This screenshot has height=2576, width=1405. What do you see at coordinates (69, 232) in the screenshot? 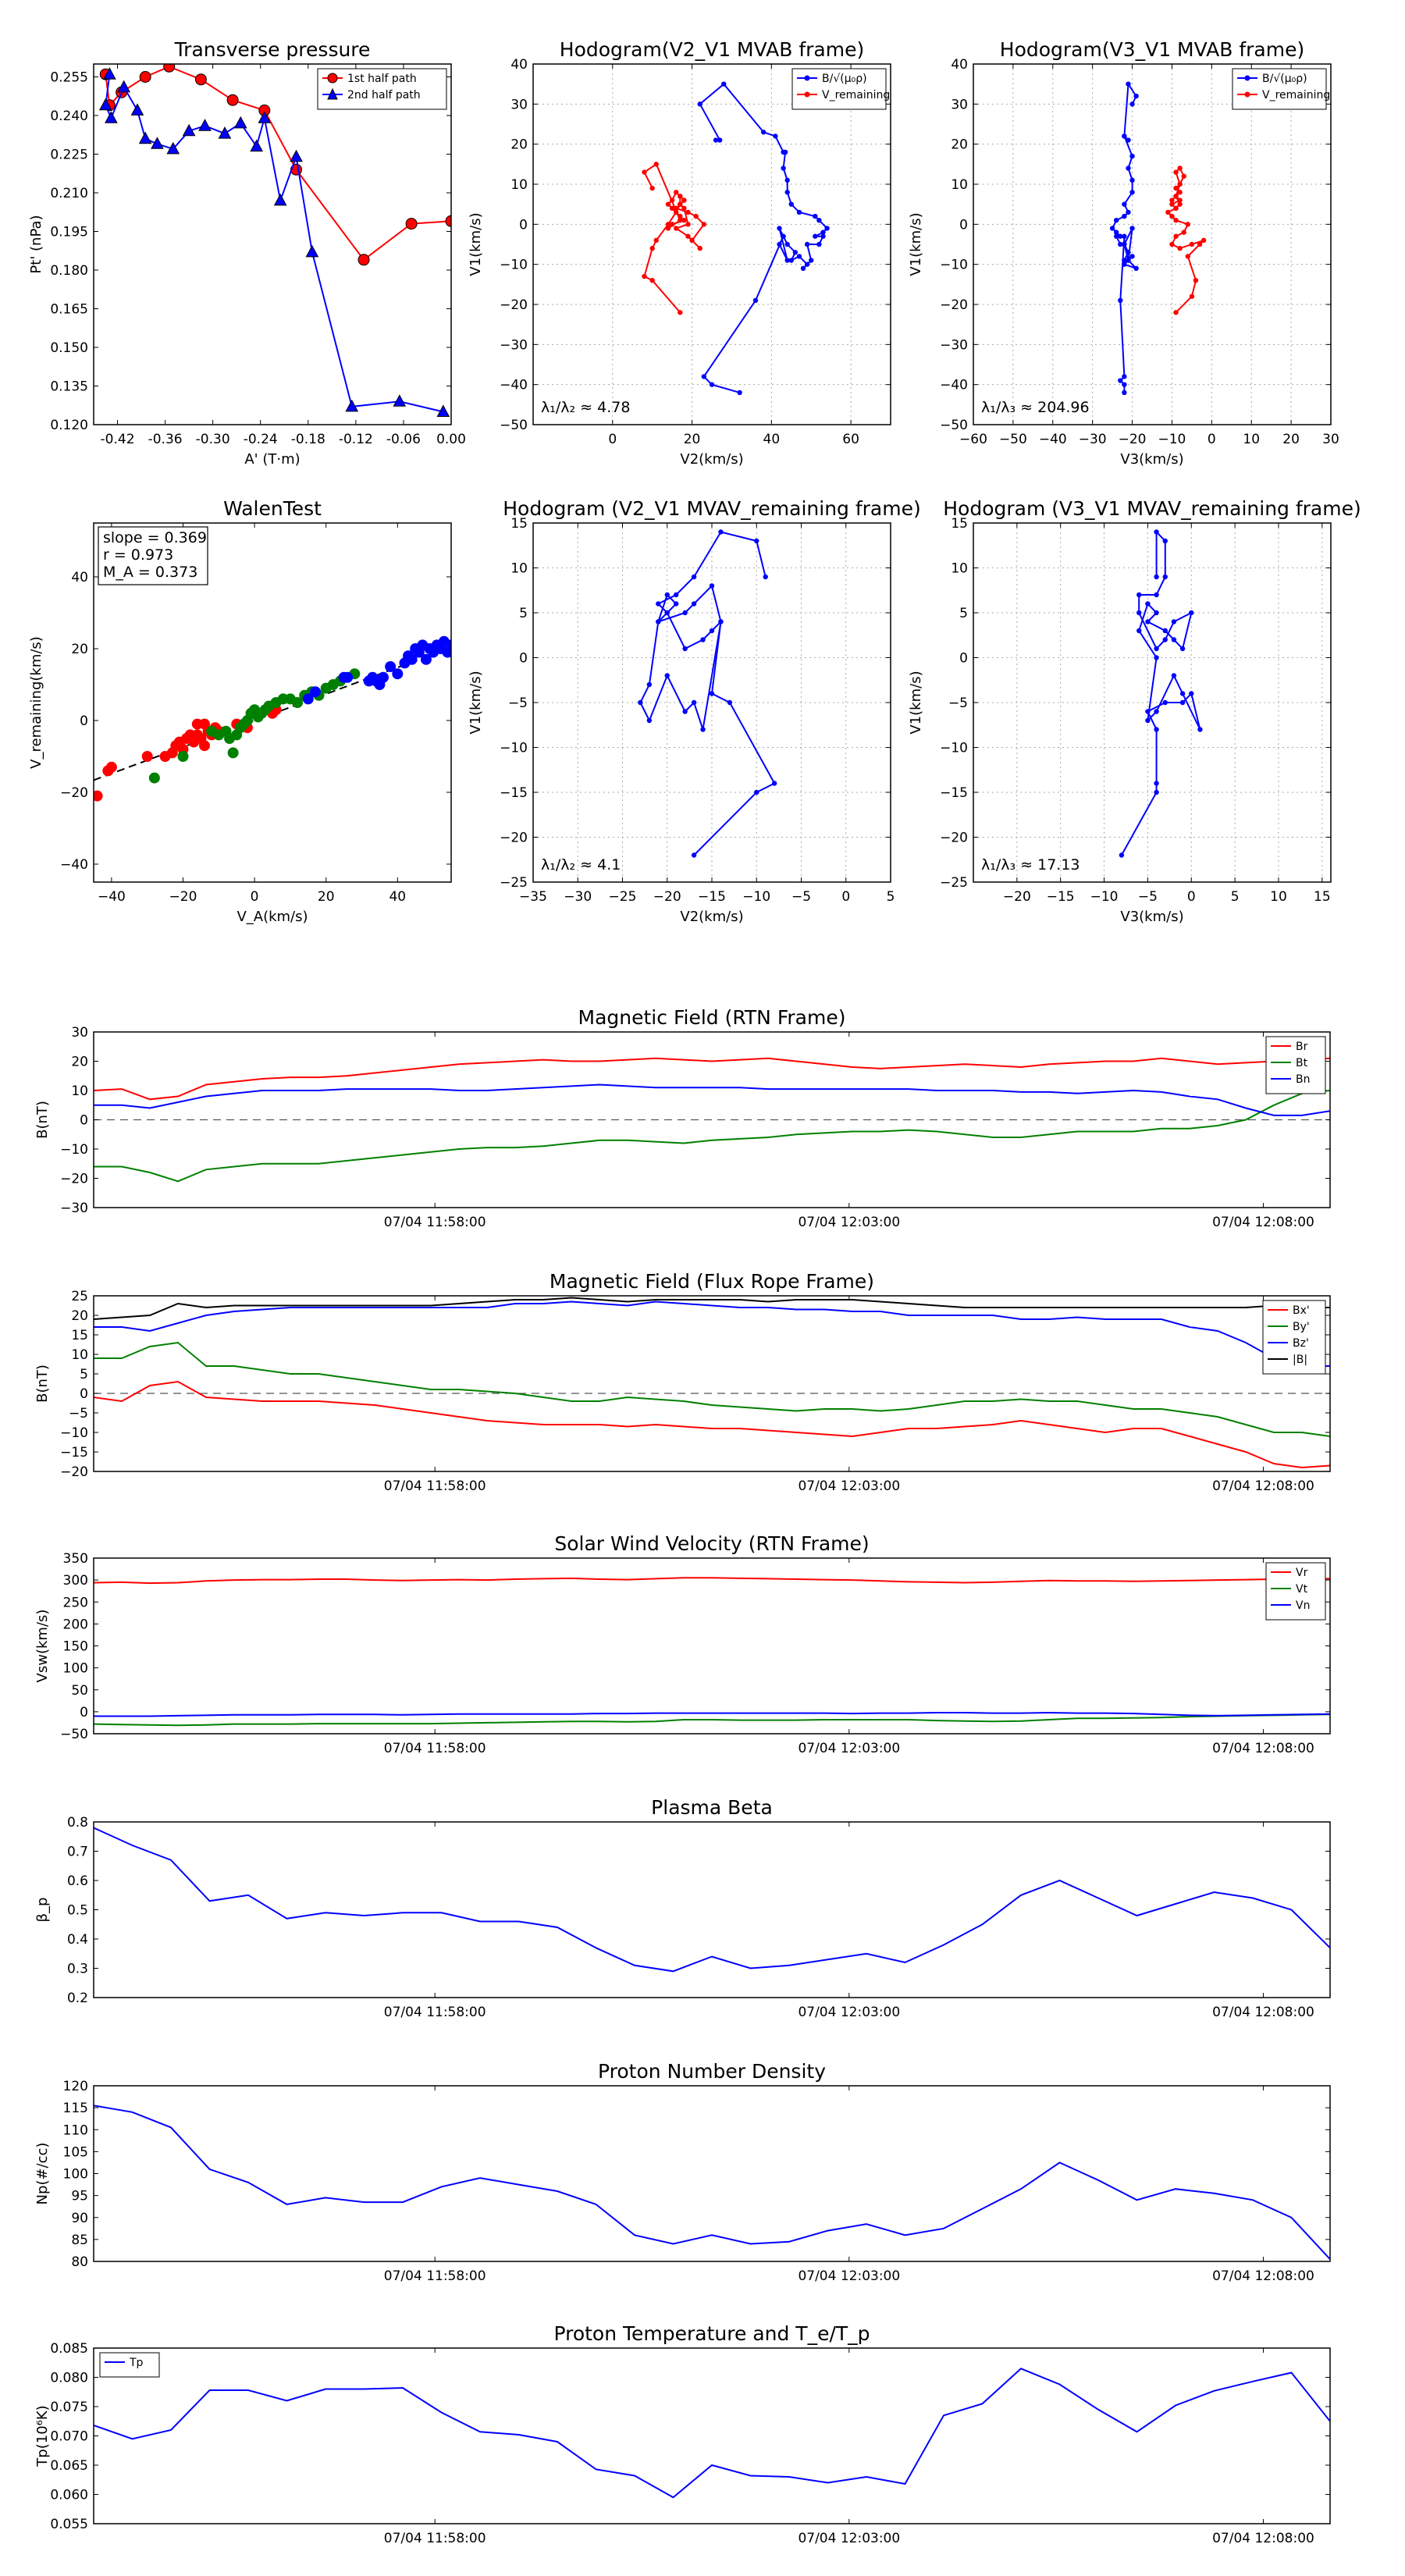
I see `y-tick-label: 0.195` at bounding box center [69, 232].